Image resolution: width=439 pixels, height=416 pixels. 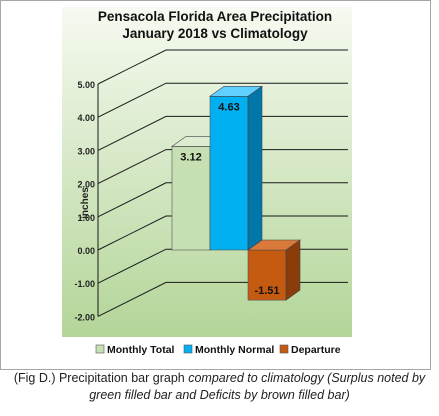 I want to click on legend-label: Departure, so click(x=316, y=350).